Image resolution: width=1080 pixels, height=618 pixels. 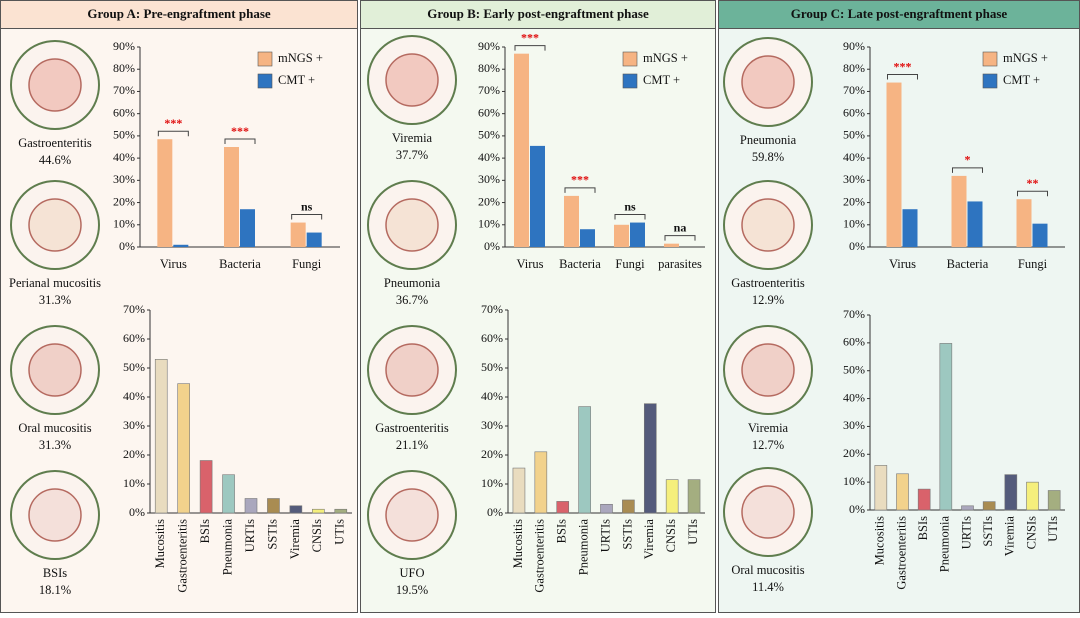 I want to click on icon-value: 37.7%, so click(x=412, y=155).